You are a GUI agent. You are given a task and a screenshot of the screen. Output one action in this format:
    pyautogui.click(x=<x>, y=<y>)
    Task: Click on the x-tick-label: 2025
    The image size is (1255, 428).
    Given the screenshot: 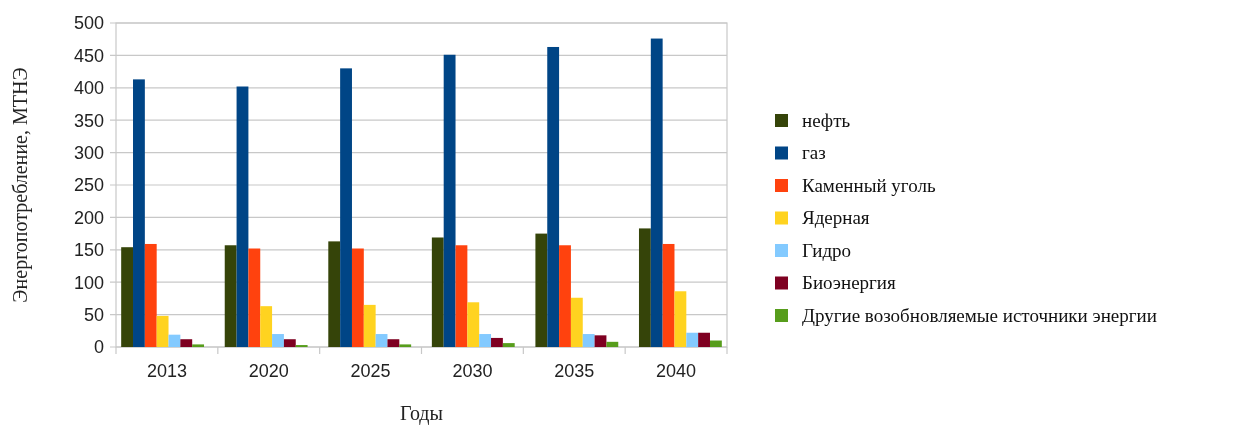 What is the action you would take?
    pyautogui.click(x=370, y=371)
    